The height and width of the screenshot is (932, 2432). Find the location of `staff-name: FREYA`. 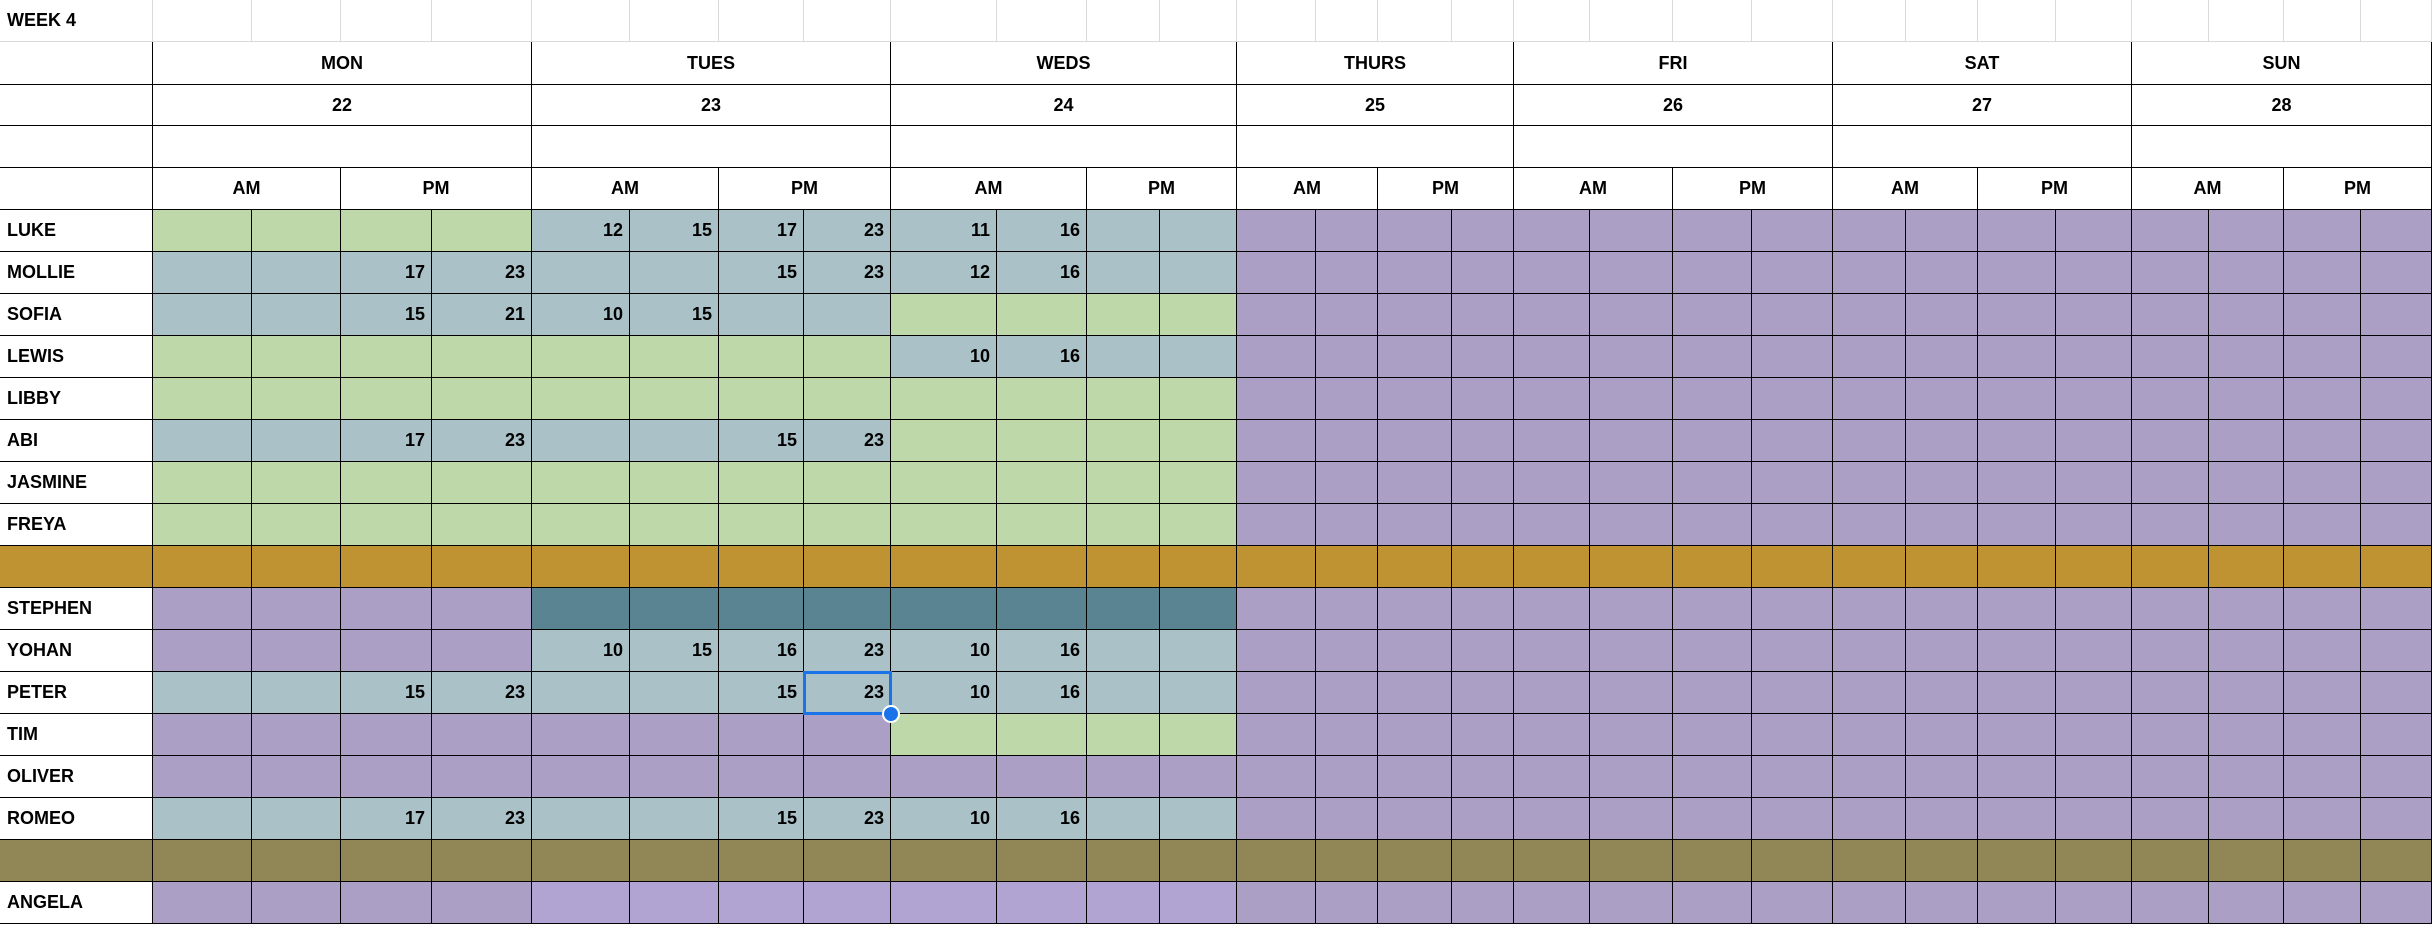

staff-name: FREYA is located at coordinates (76, 525).